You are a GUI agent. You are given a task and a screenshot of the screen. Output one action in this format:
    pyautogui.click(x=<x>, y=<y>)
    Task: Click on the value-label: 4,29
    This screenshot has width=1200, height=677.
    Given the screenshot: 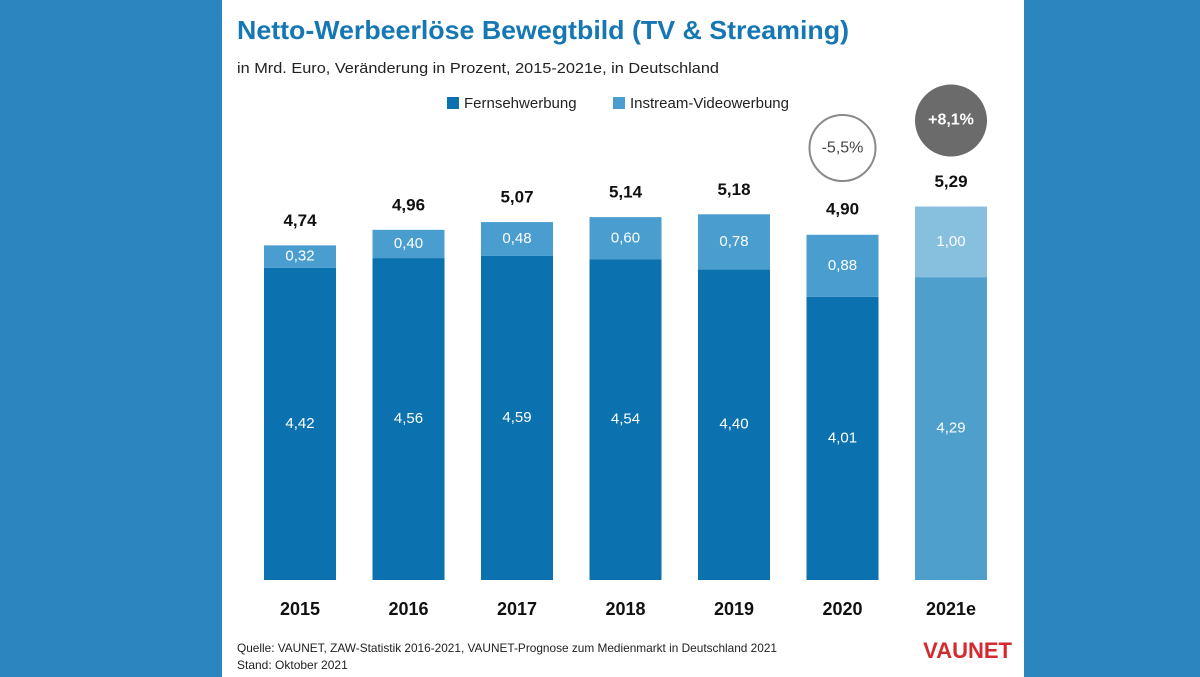 What is the action you would take?
    pyautogui.click(x=950, y=428)
    